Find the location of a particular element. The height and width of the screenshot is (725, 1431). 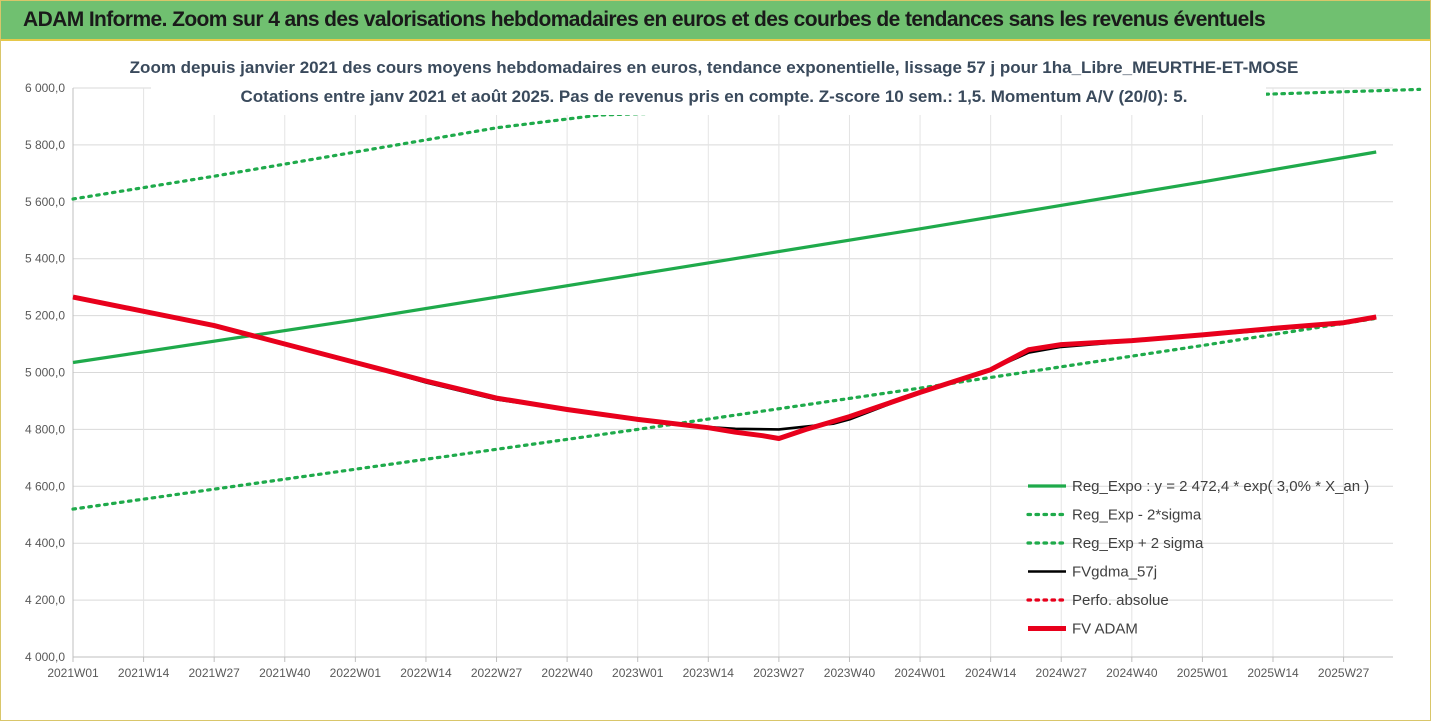

y-tick-label: 5 200,0 is located at coordinates (45, 316).